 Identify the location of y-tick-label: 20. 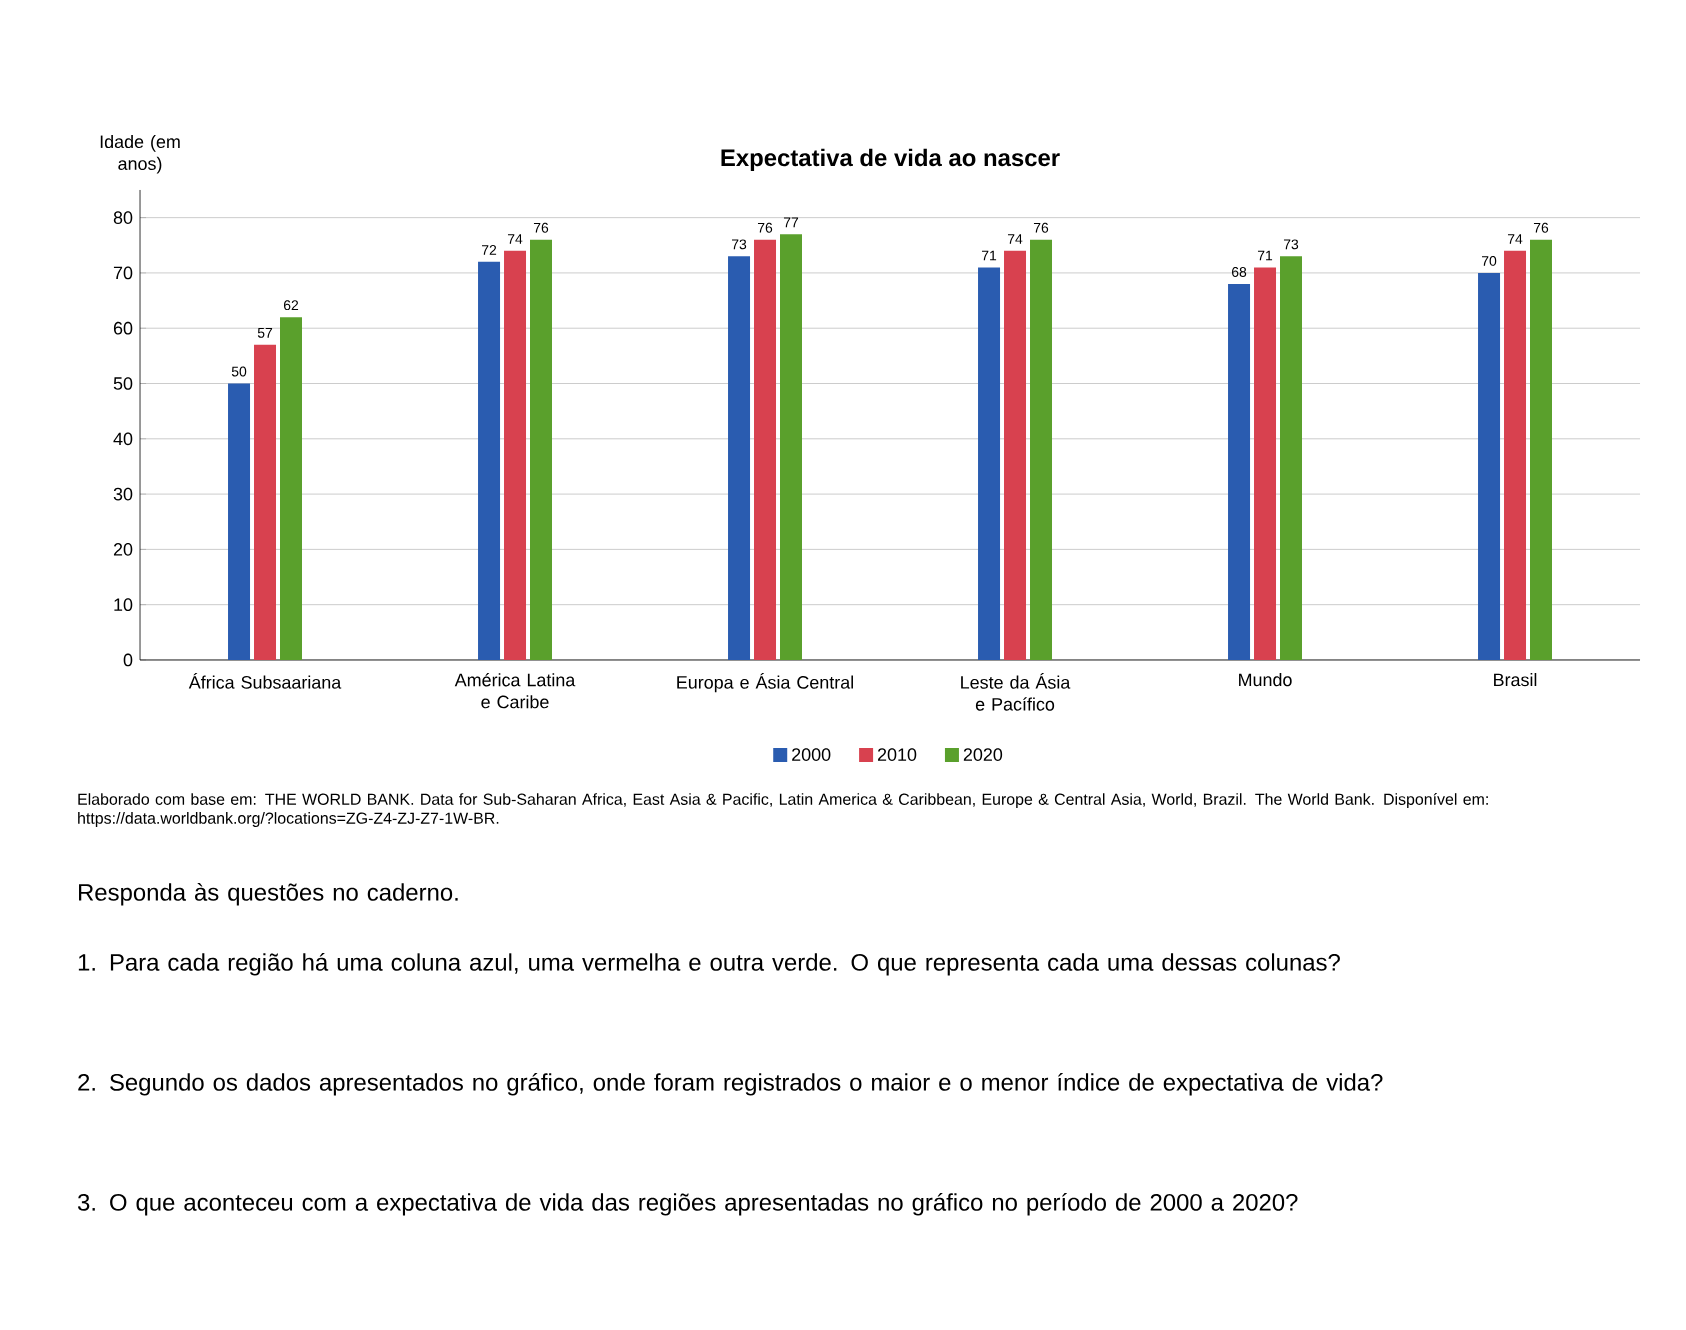
(123, 549).